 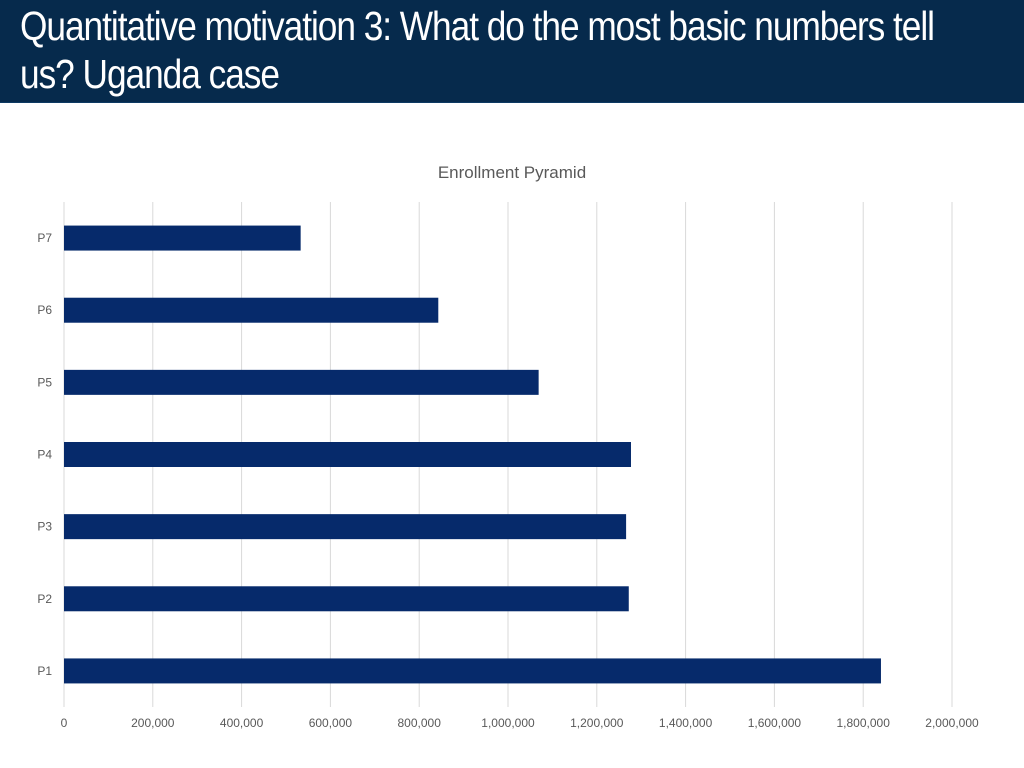 I want to click on chart-title: Enrollment Pyramid, so click(x=512, y=172).